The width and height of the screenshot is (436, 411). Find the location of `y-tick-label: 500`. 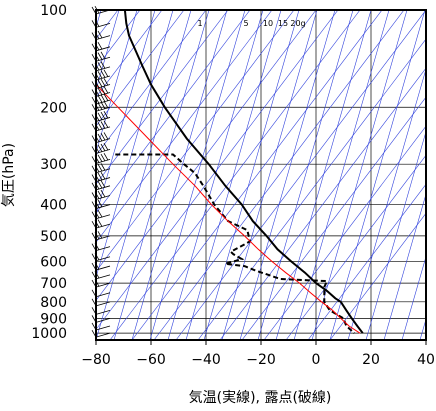

y-tick-label: 500 is located at coordinates (53, 237).